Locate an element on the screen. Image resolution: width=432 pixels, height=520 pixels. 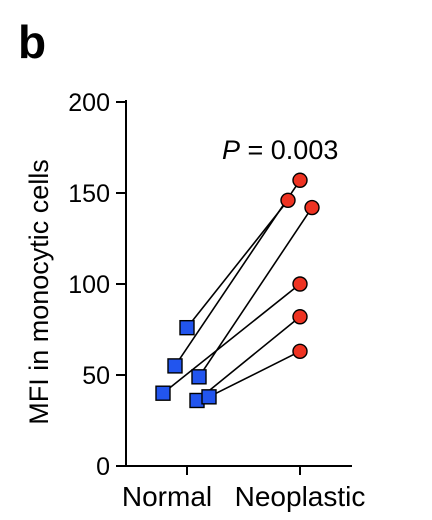
pair-lines is located at coordinates (237, 290).